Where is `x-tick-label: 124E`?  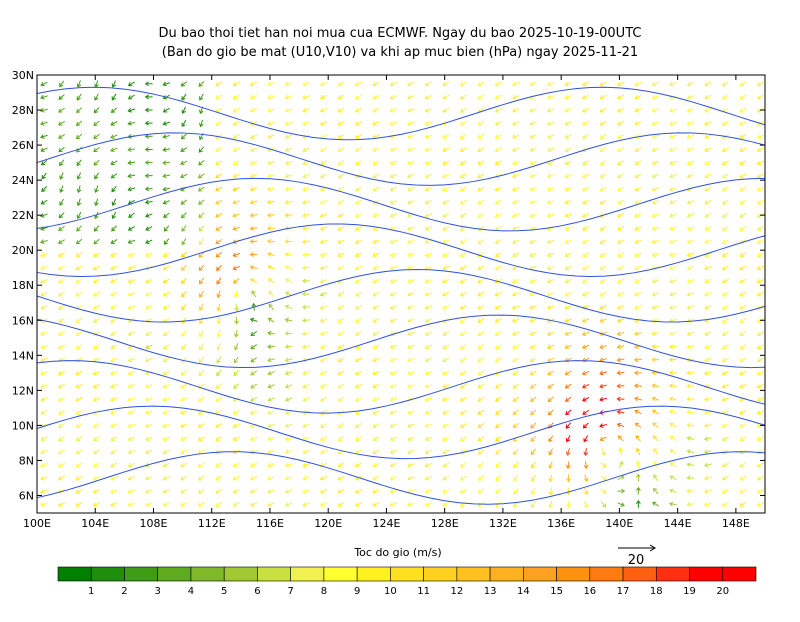
x-tick-label: 124E is located at coordinates (386, 523).